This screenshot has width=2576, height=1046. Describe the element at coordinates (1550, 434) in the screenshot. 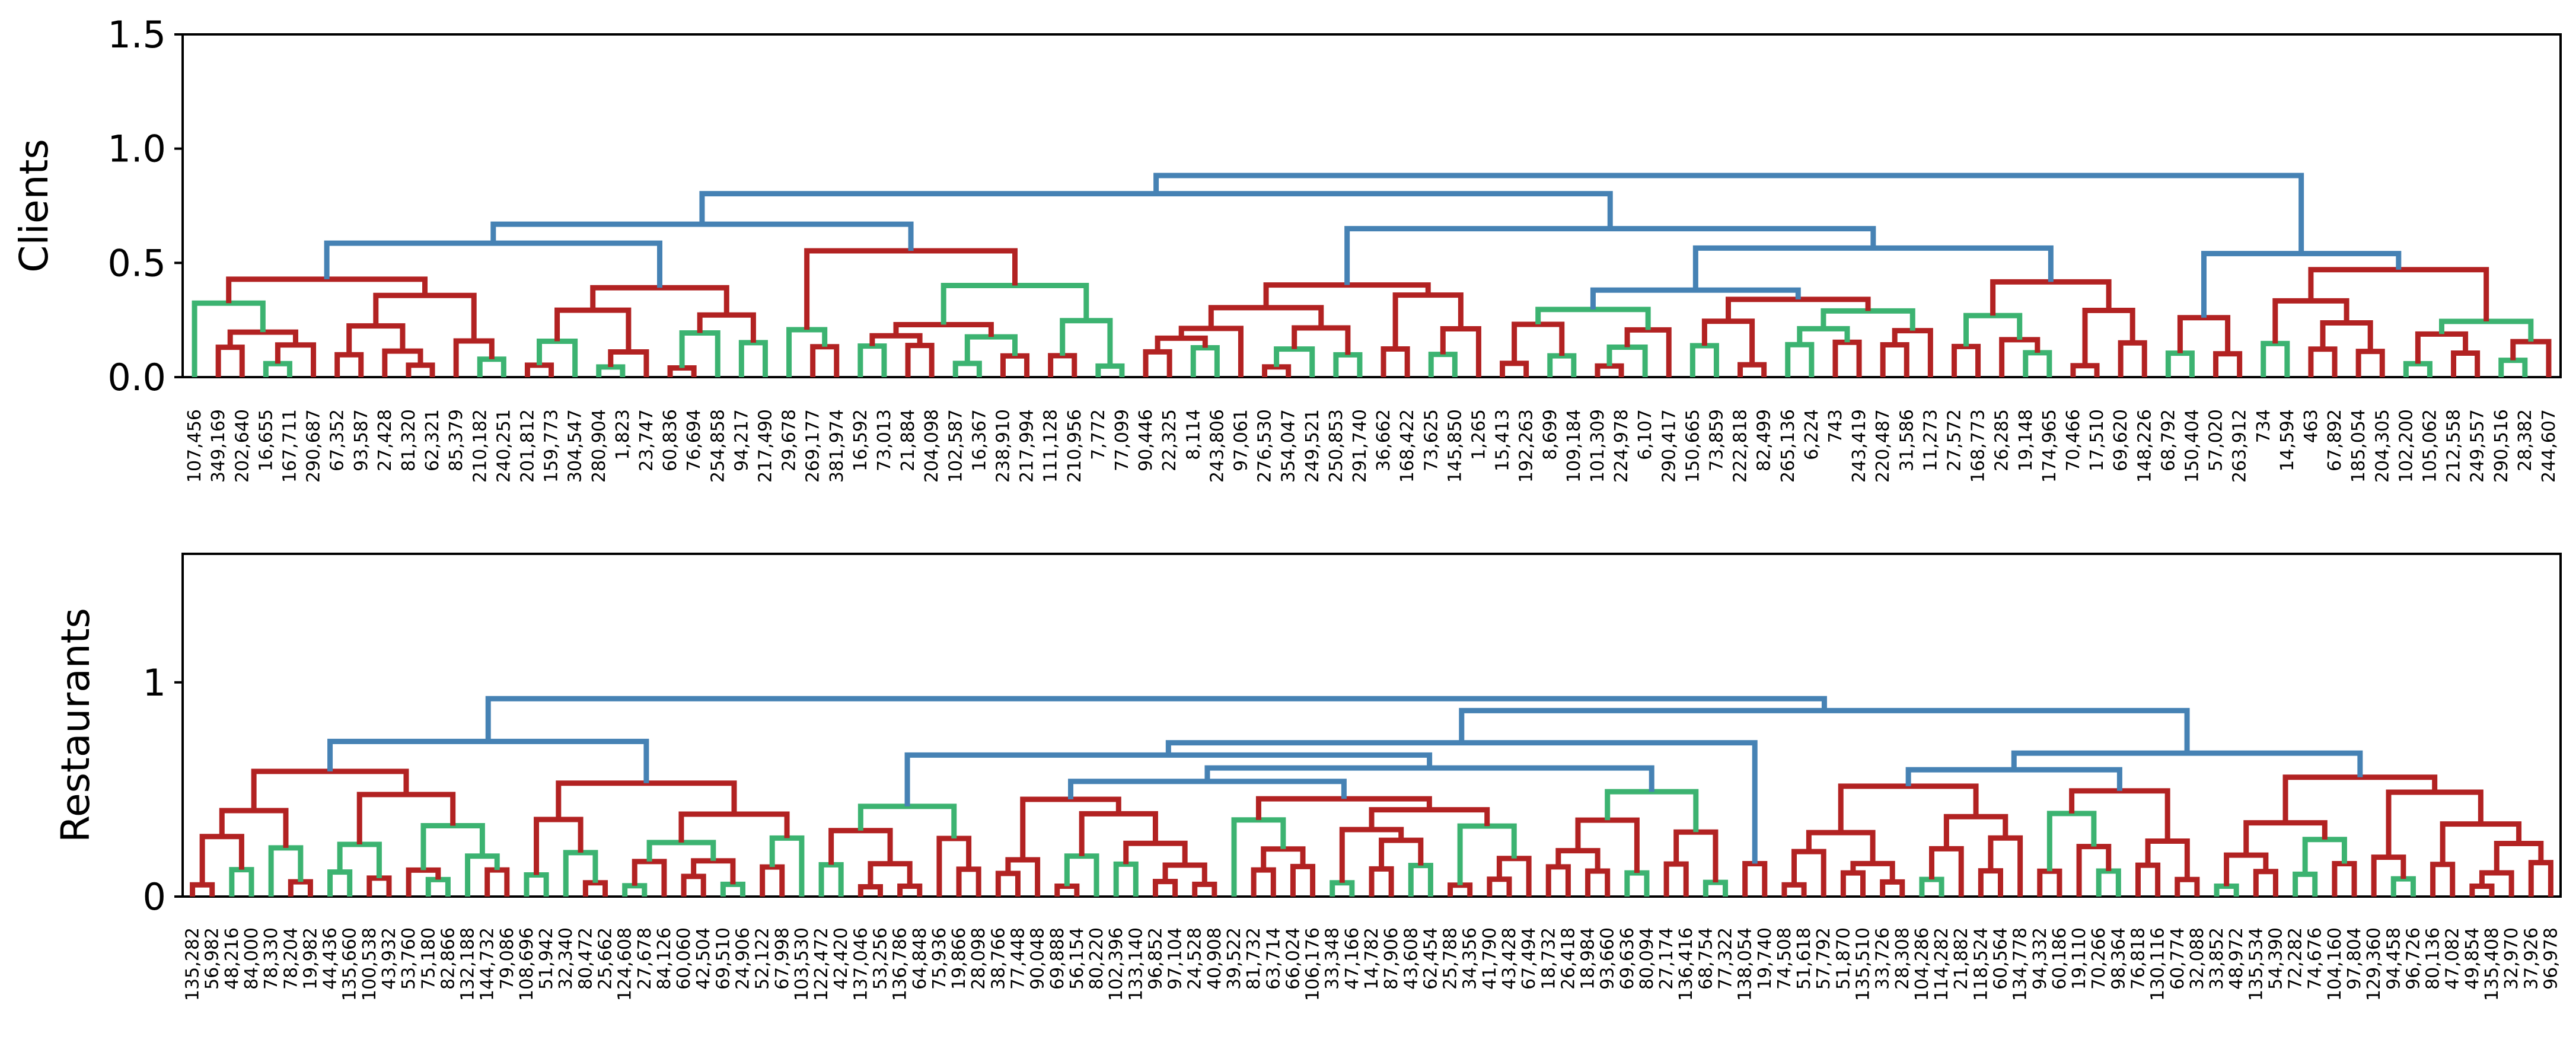

I see `leaf-label: 8,699` at that location.